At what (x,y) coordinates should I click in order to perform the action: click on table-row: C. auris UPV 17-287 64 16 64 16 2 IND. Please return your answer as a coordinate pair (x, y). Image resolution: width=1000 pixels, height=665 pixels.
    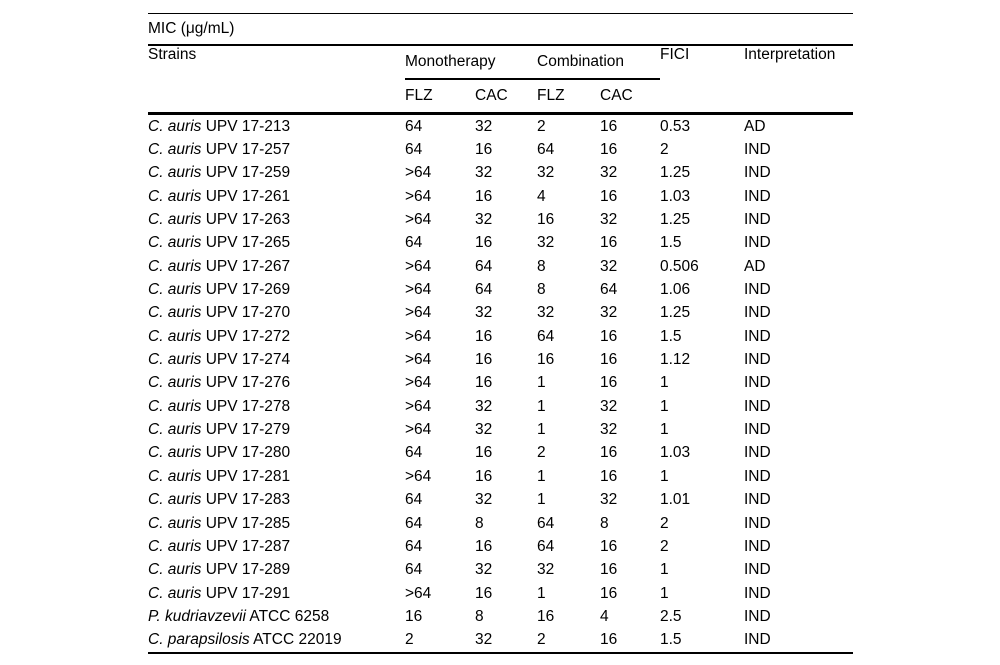
    Looking at the image, I should click on (500, 546).